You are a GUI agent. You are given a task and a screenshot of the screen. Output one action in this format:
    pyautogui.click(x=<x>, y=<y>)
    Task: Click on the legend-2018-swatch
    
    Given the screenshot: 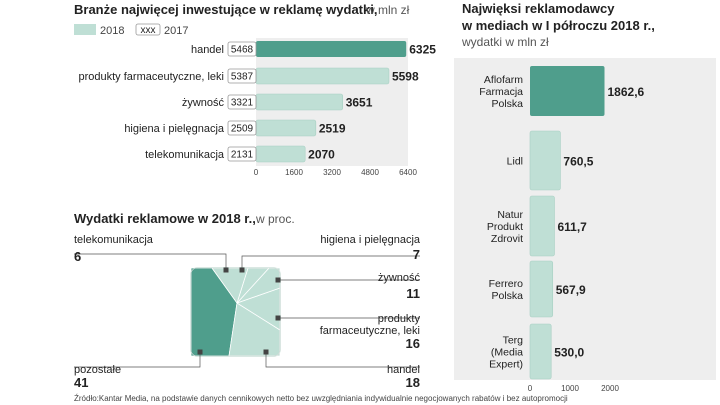 What is the action you would take?
    pyautogui.click(x=85, y=29)
    